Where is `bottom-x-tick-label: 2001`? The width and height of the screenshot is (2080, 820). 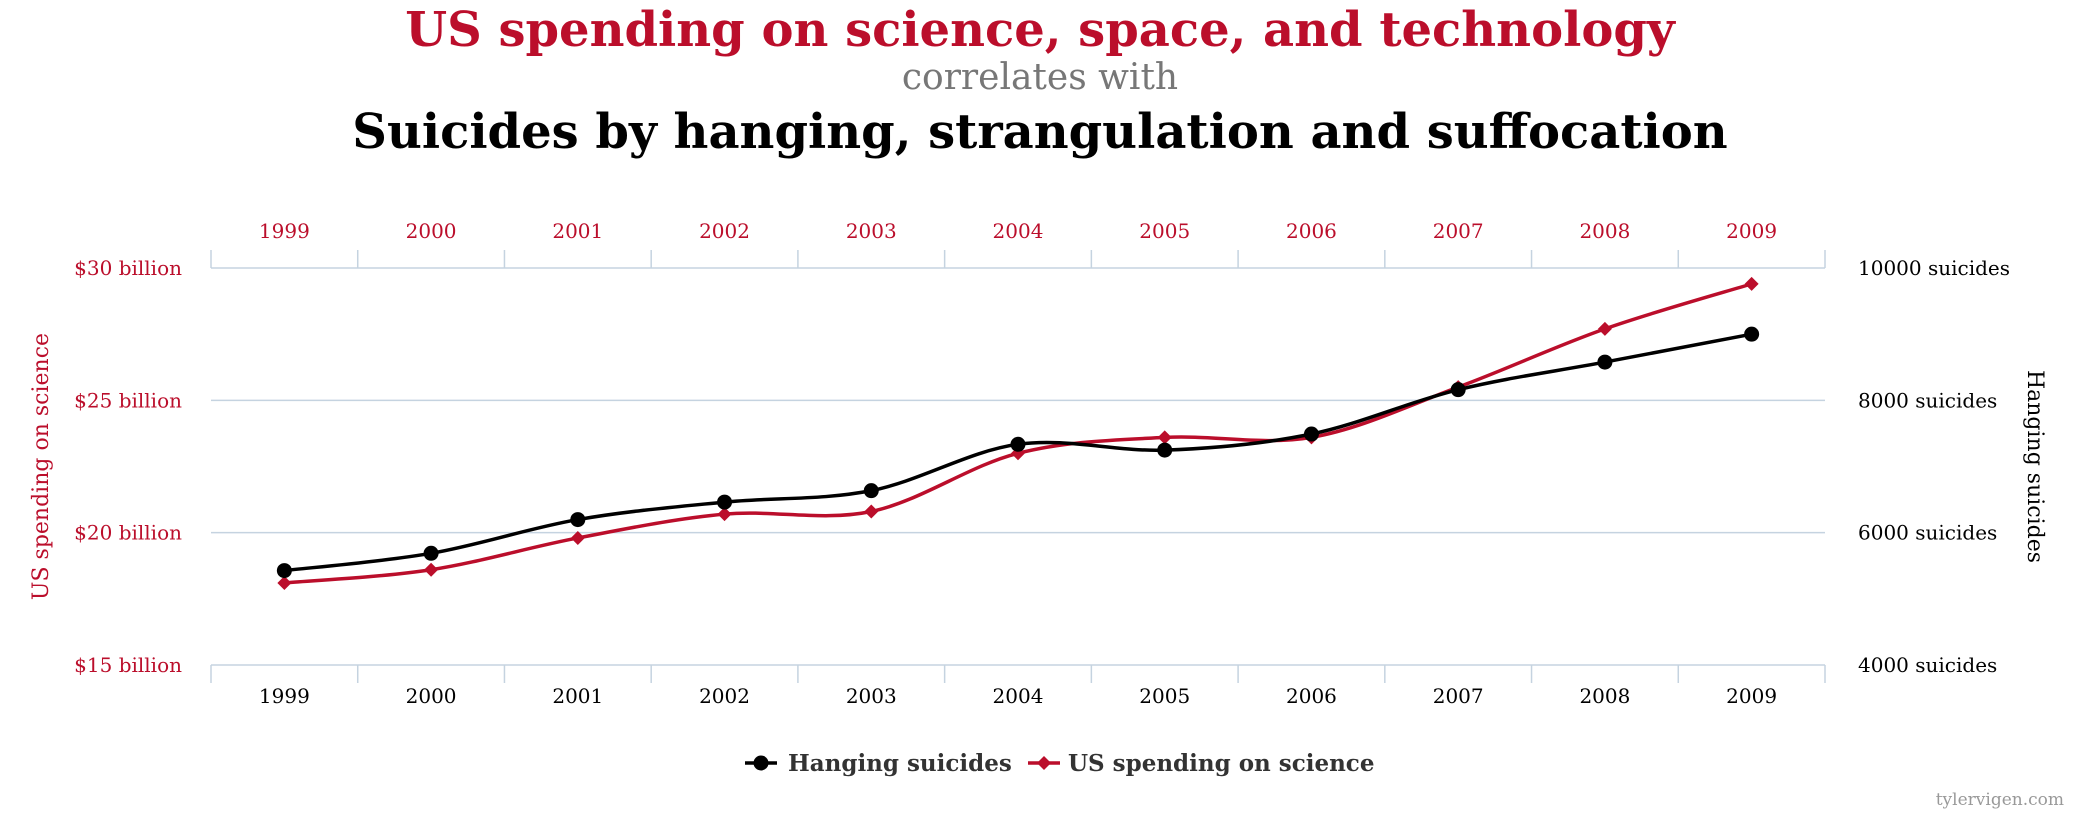
bottom-x-tick-label: 2001 is located at coordinates (577, 696).